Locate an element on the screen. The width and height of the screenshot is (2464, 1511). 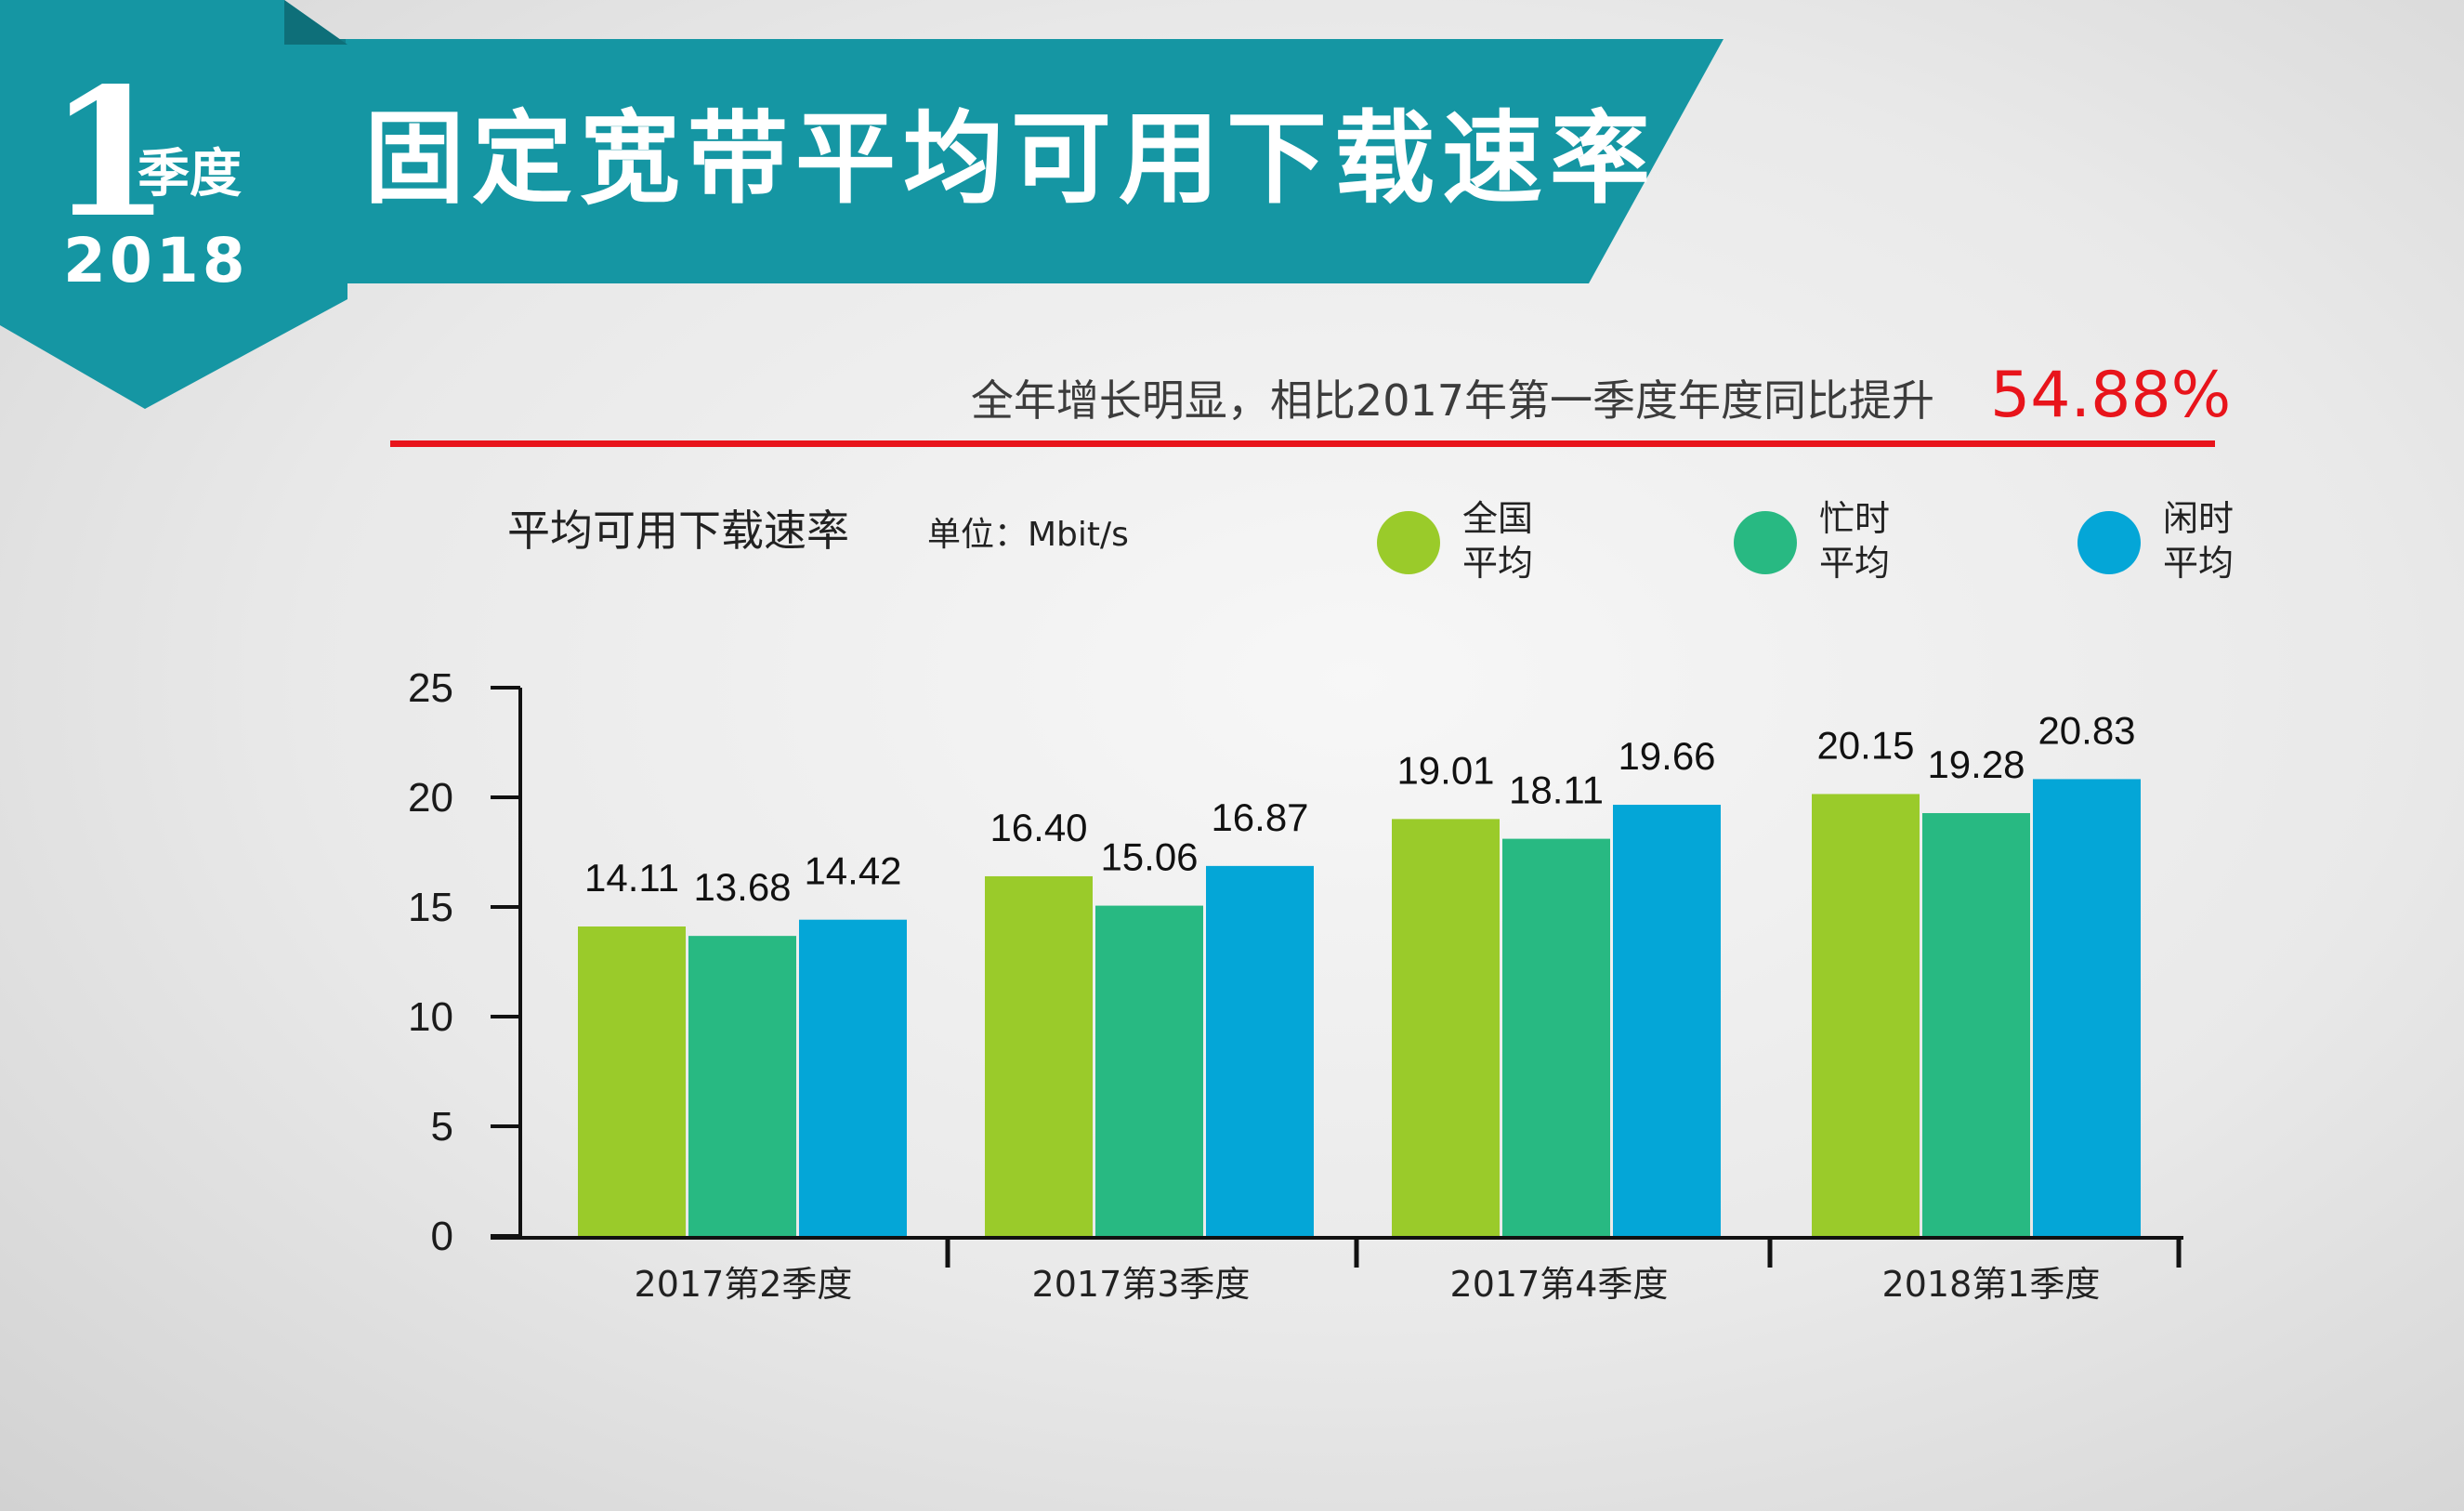
x-tick-label: 2018第1季度 is located at coordinates (1991, 1284).